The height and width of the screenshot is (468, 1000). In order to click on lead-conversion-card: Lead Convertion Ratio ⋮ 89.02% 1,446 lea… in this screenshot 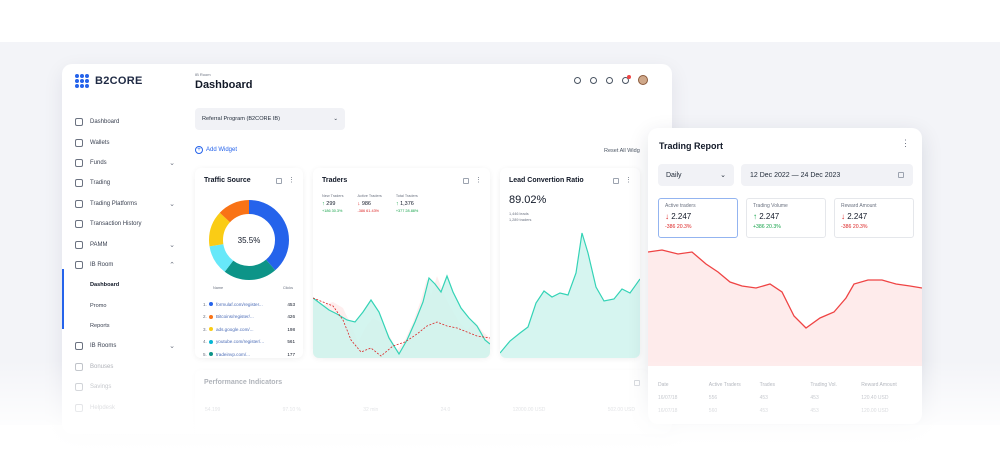, I will do `click(570, 263)`.